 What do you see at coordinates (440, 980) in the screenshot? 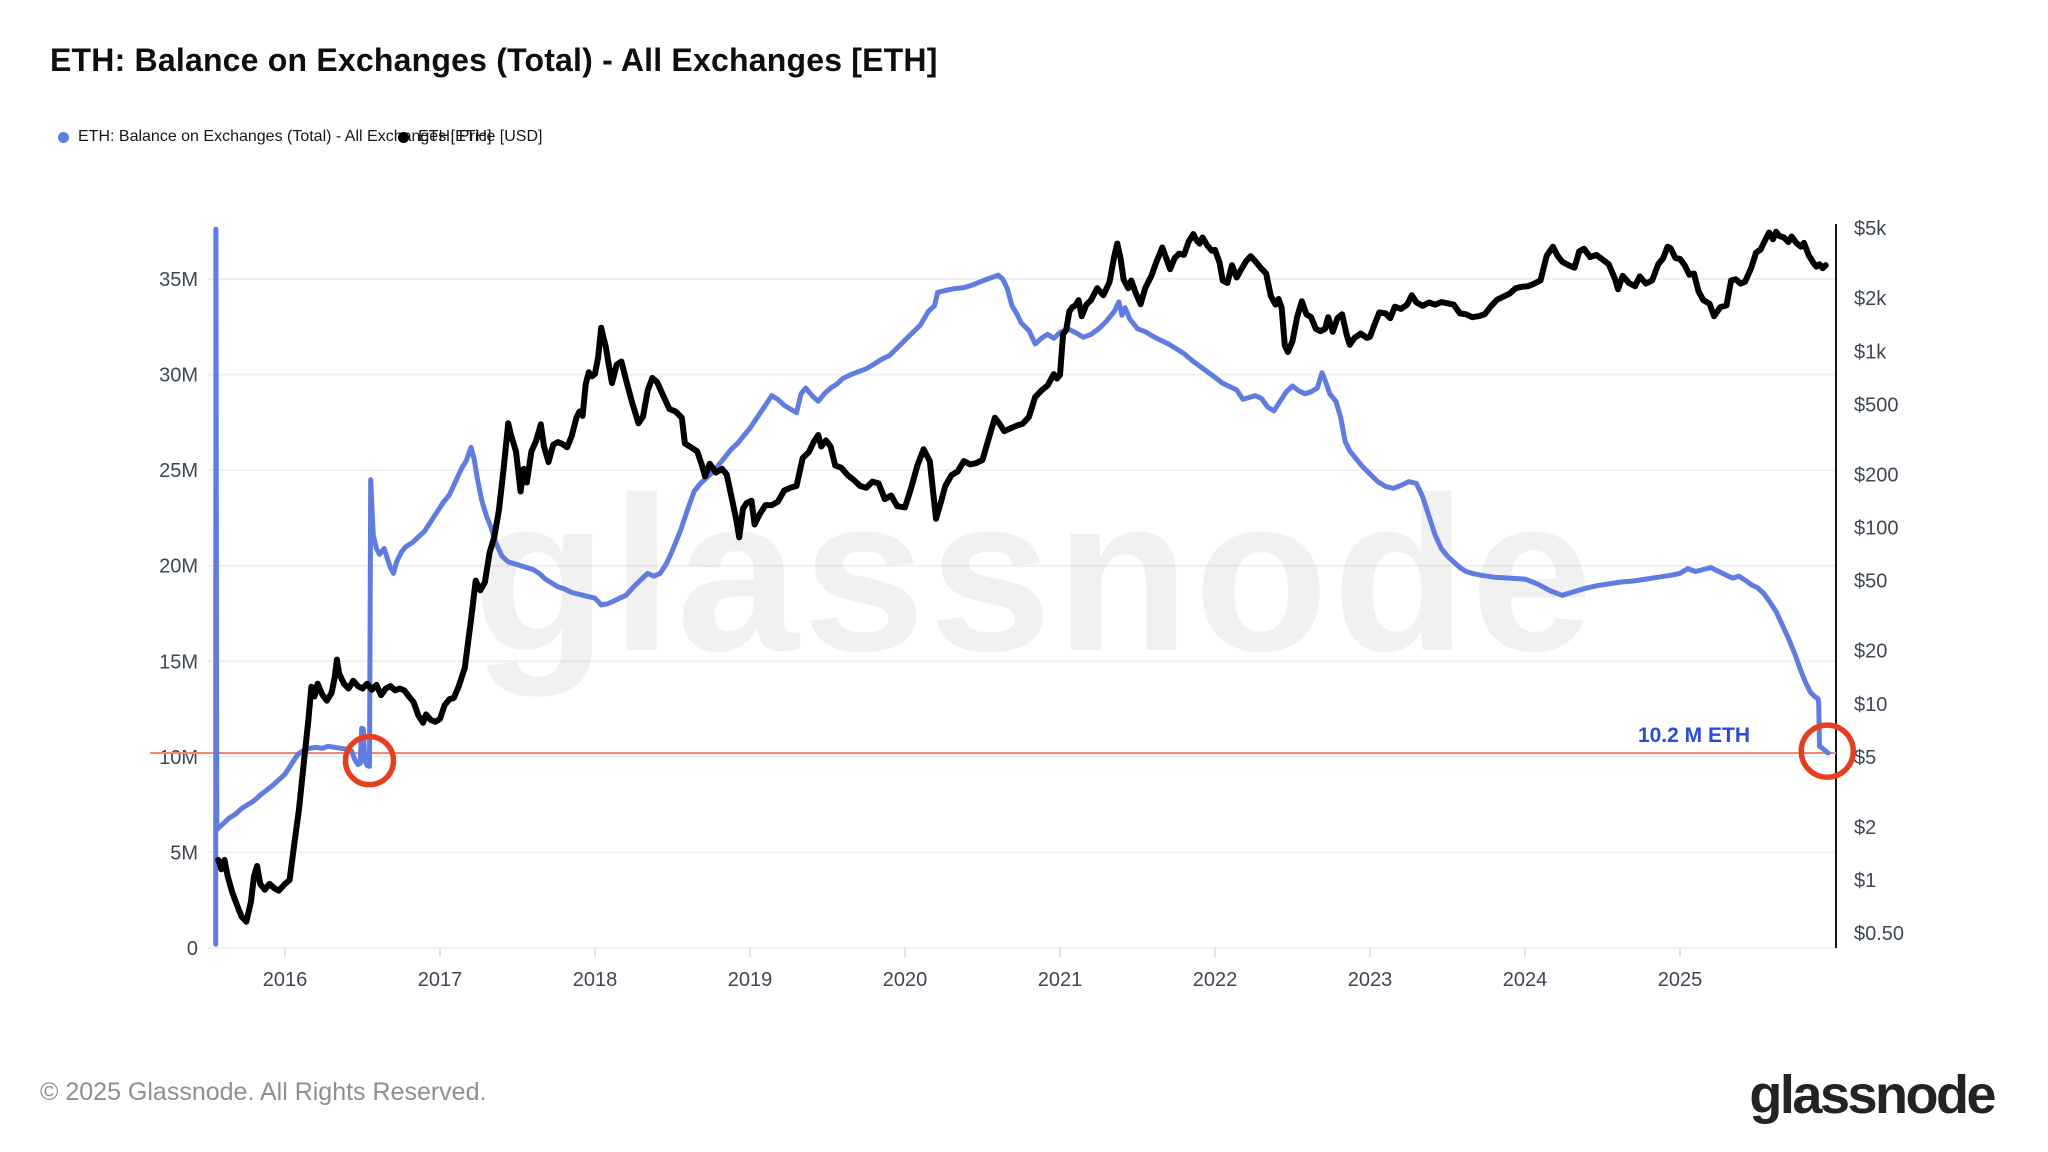
I see `x-axis-label: 2017` at bounding box center [440, 980].